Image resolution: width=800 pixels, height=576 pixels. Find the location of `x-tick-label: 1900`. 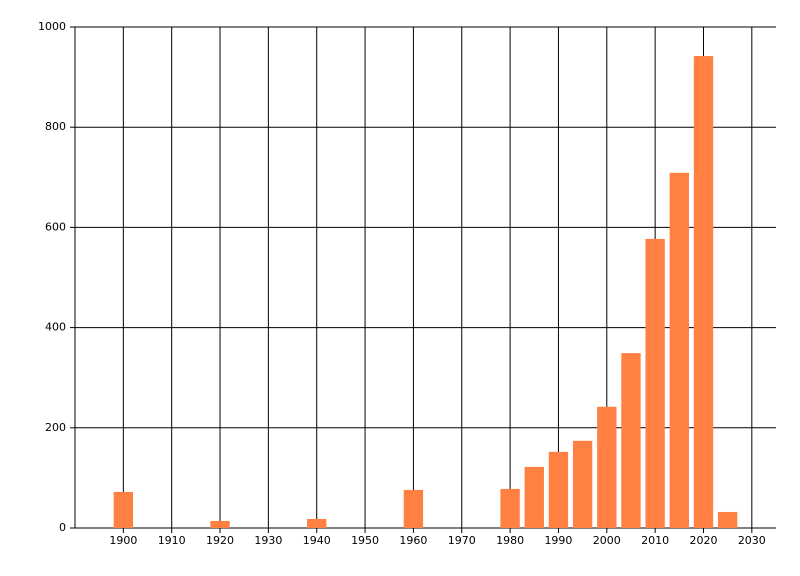

x-tick-label: 1900 is located at coordinates (123, 540).